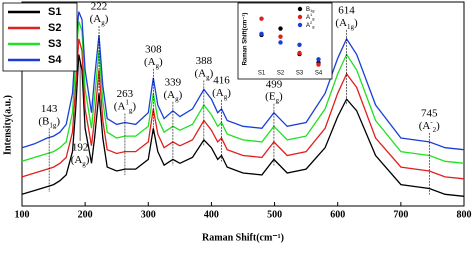 The height and width of the screenshot is (265, 474). I want to click on inset-legend-label: A1g, so click(310, 16).